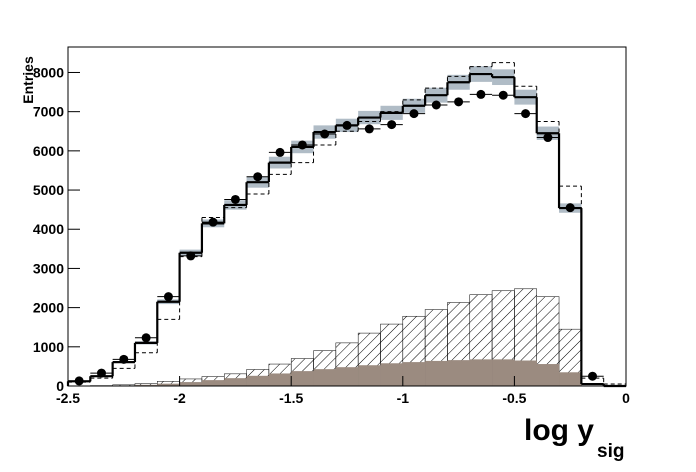 The image size is (696, 472). I want to click on x-tick-label: -0.5, so click(514, 398).